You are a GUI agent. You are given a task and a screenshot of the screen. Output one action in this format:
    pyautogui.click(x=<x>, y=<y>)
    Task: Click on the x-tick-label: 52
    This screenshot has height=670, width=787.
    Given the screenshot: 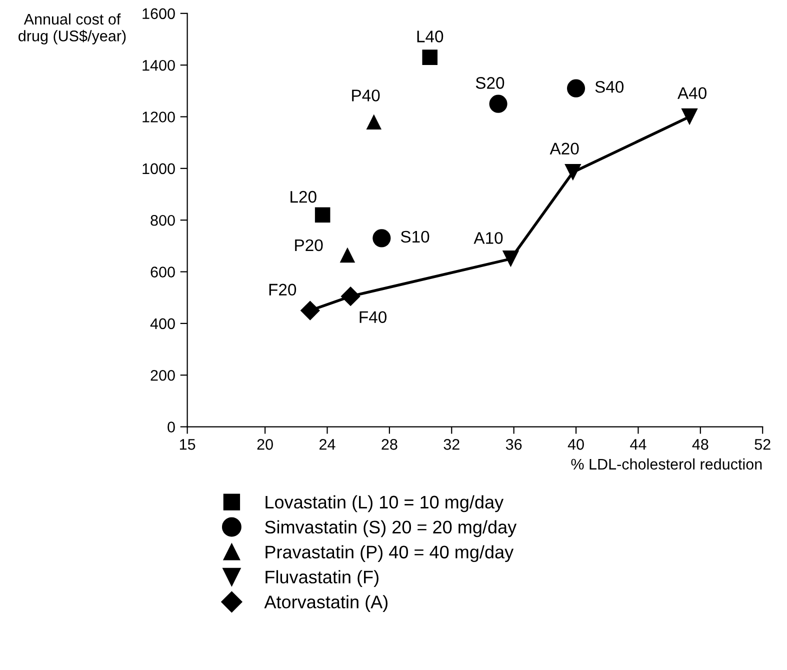 What is the action you would take?
    pyautogui.click(x=762, y=444)
    